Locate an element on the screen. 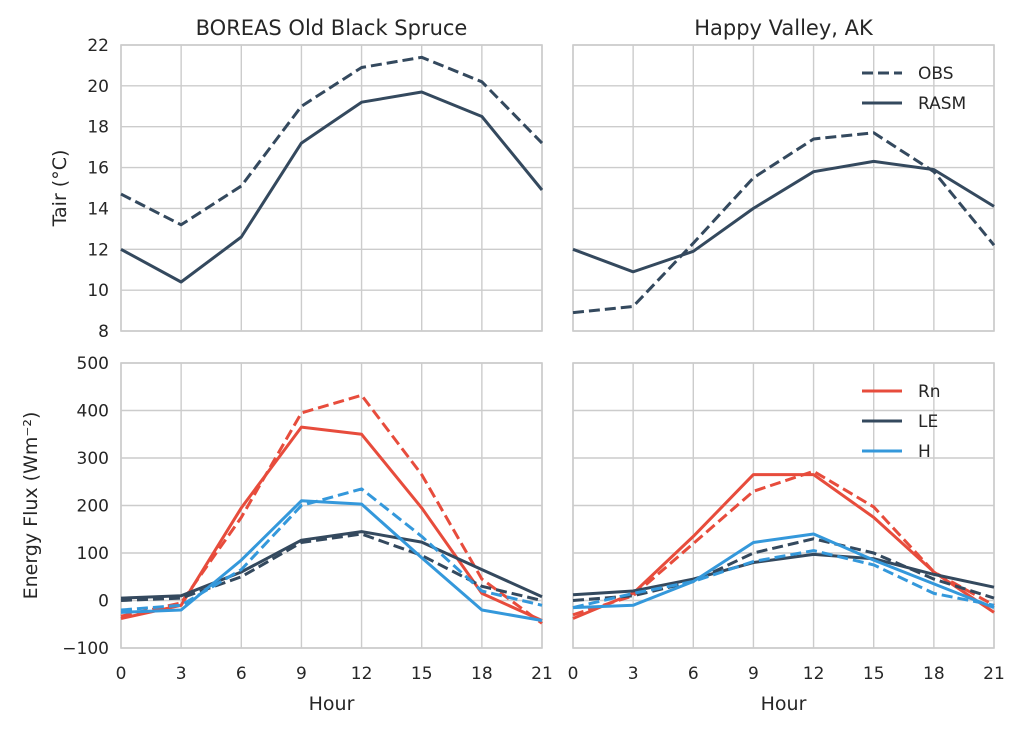 This screenshot has width=1022, height=737. legend-label-le: LE is located at coordinates (928, 422).